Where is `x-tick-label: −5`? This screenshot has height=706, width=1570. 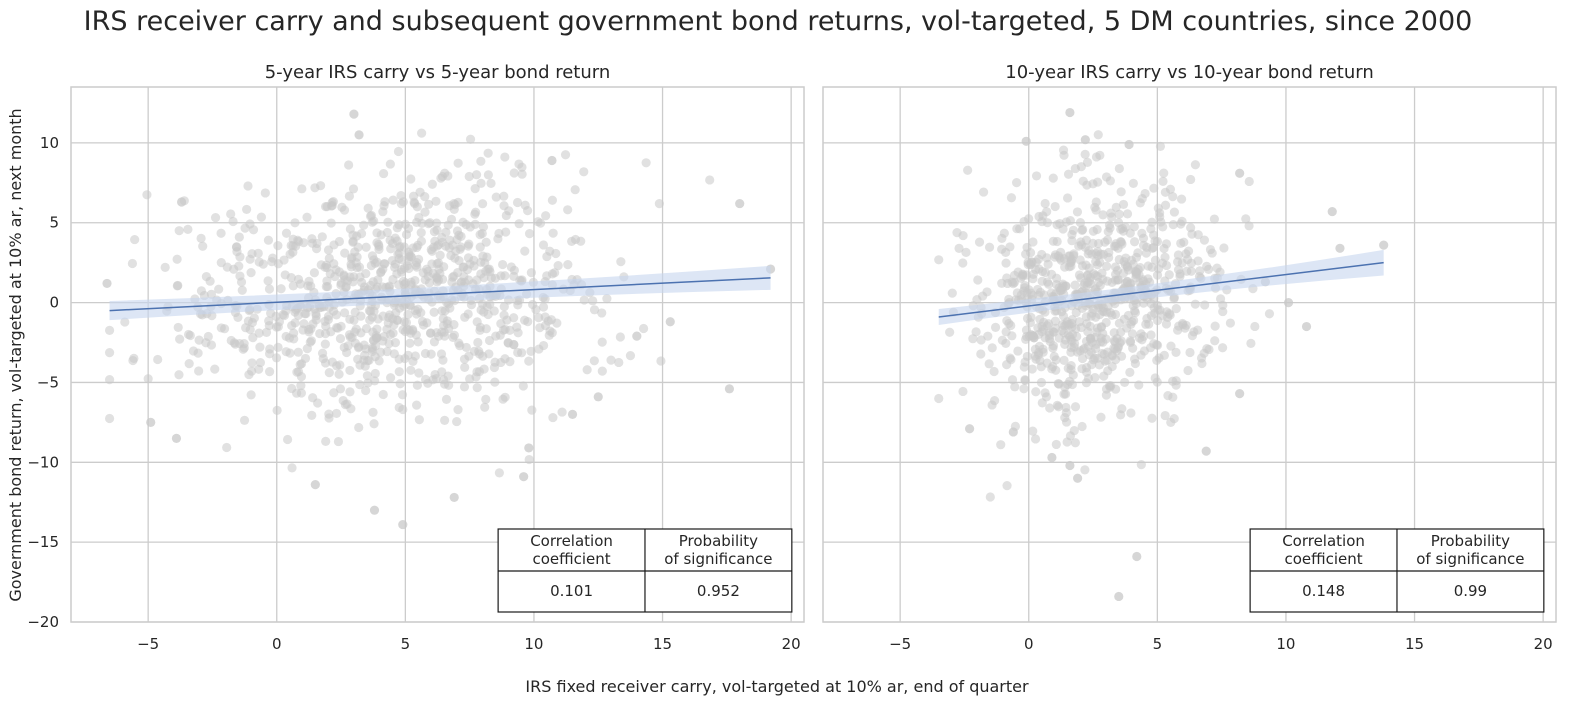
x-tick-label: −5 is located at coordinates (148, 644).